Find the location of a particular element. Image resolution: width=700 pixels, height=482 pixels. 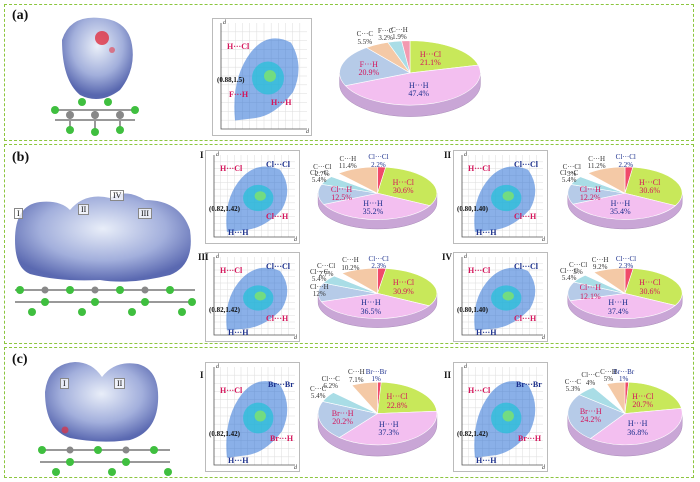

pie-label-bIII-4: Cl···C is located at coordinates (319, 271).